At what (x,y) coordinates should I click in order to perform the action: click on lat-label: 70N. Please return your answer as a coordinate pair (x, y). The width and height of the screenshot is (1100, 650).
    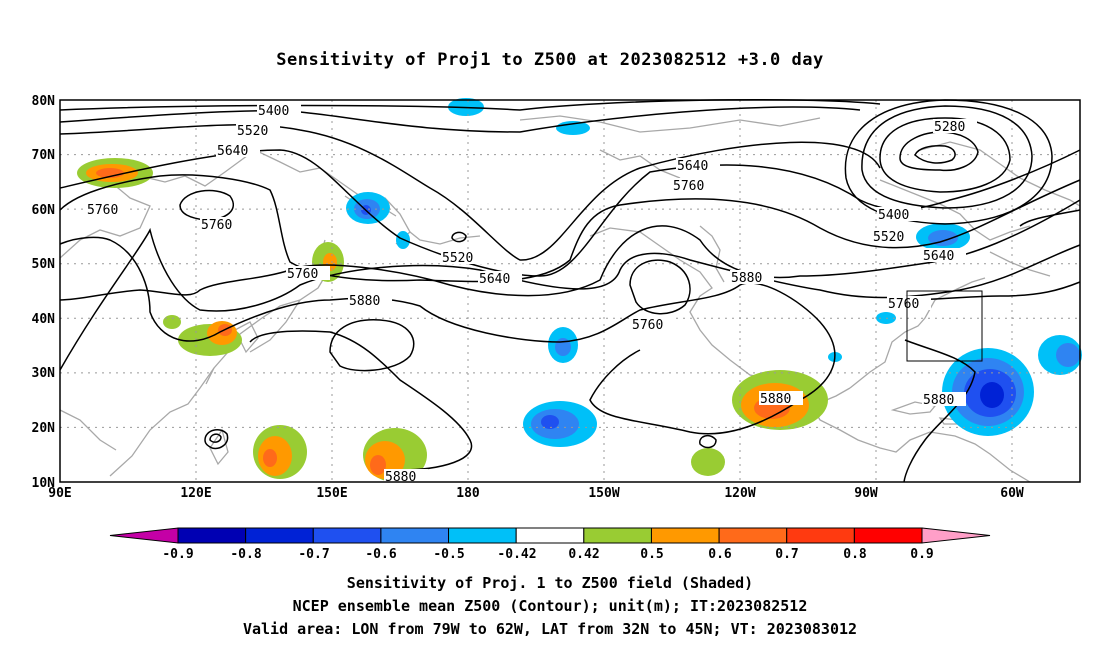
    Looking at the image, I should click on (44, 155).